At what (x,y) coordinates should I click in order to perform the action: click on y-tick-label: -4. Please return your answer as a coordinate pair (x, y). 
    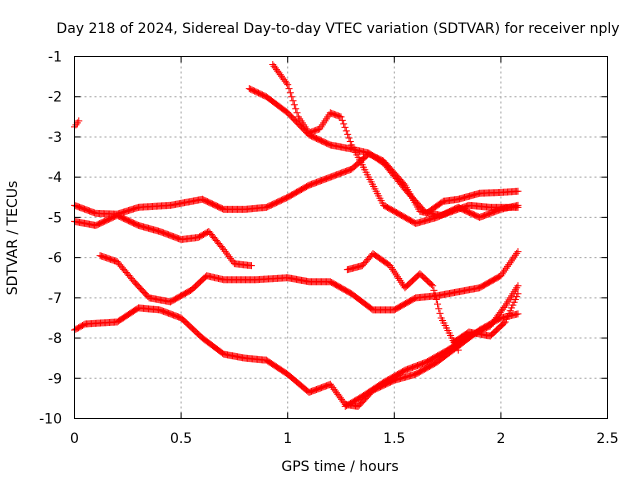
    Looking at the image, I should click on (55, 178).